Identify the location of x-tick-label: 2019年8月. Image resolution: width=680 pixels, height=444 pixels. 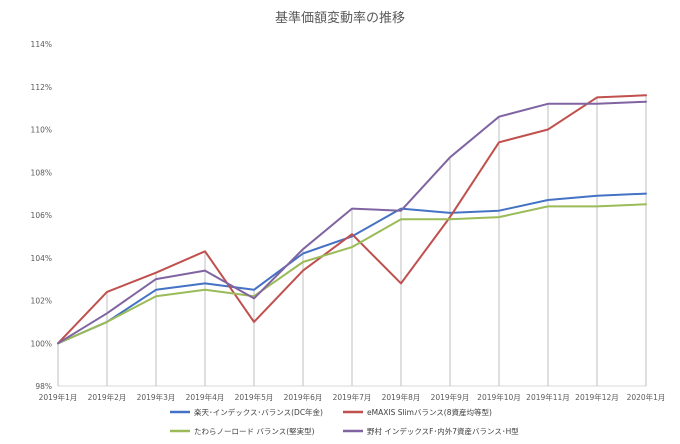
(401, 397).